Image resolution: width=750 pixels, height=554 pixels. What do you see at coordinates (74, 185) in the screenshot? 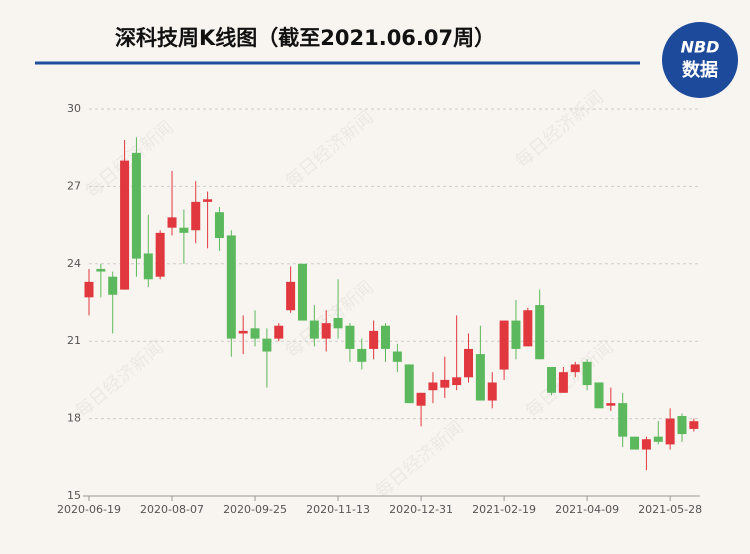
I see `y-tick-label: 27` at bounding box center [74, 185].